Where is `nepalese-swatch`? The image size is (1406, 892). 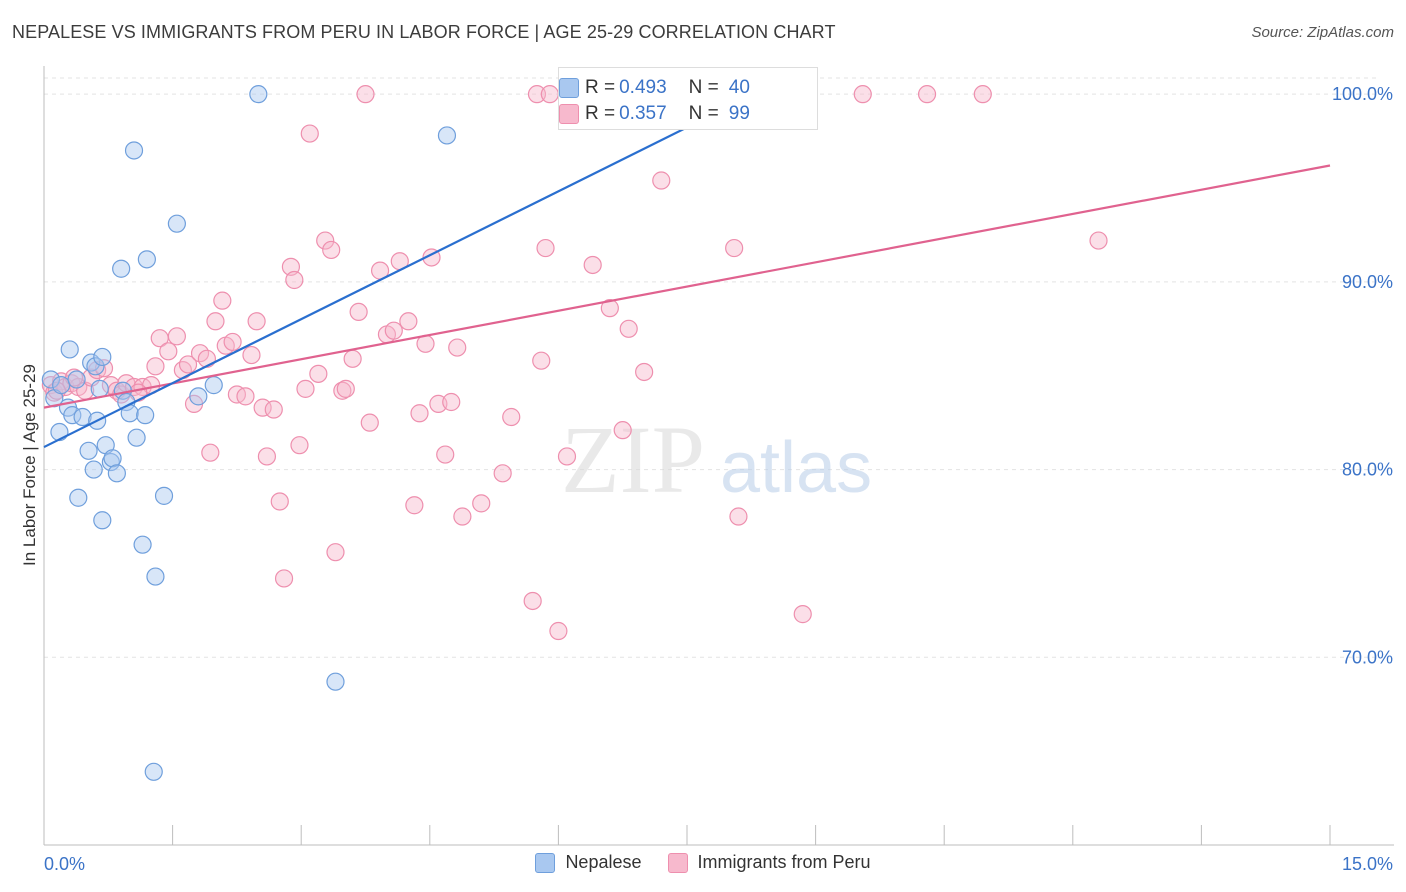 nepalese-swatch is located at coordinates (545, 862).